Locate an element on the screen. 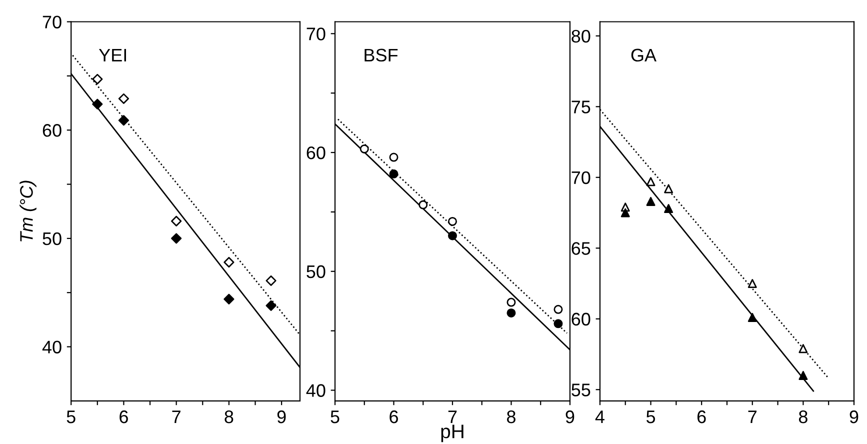 Image resolution: width=867 pixels, height=444 pixels. text: GA is located at coordinates (643, 55).